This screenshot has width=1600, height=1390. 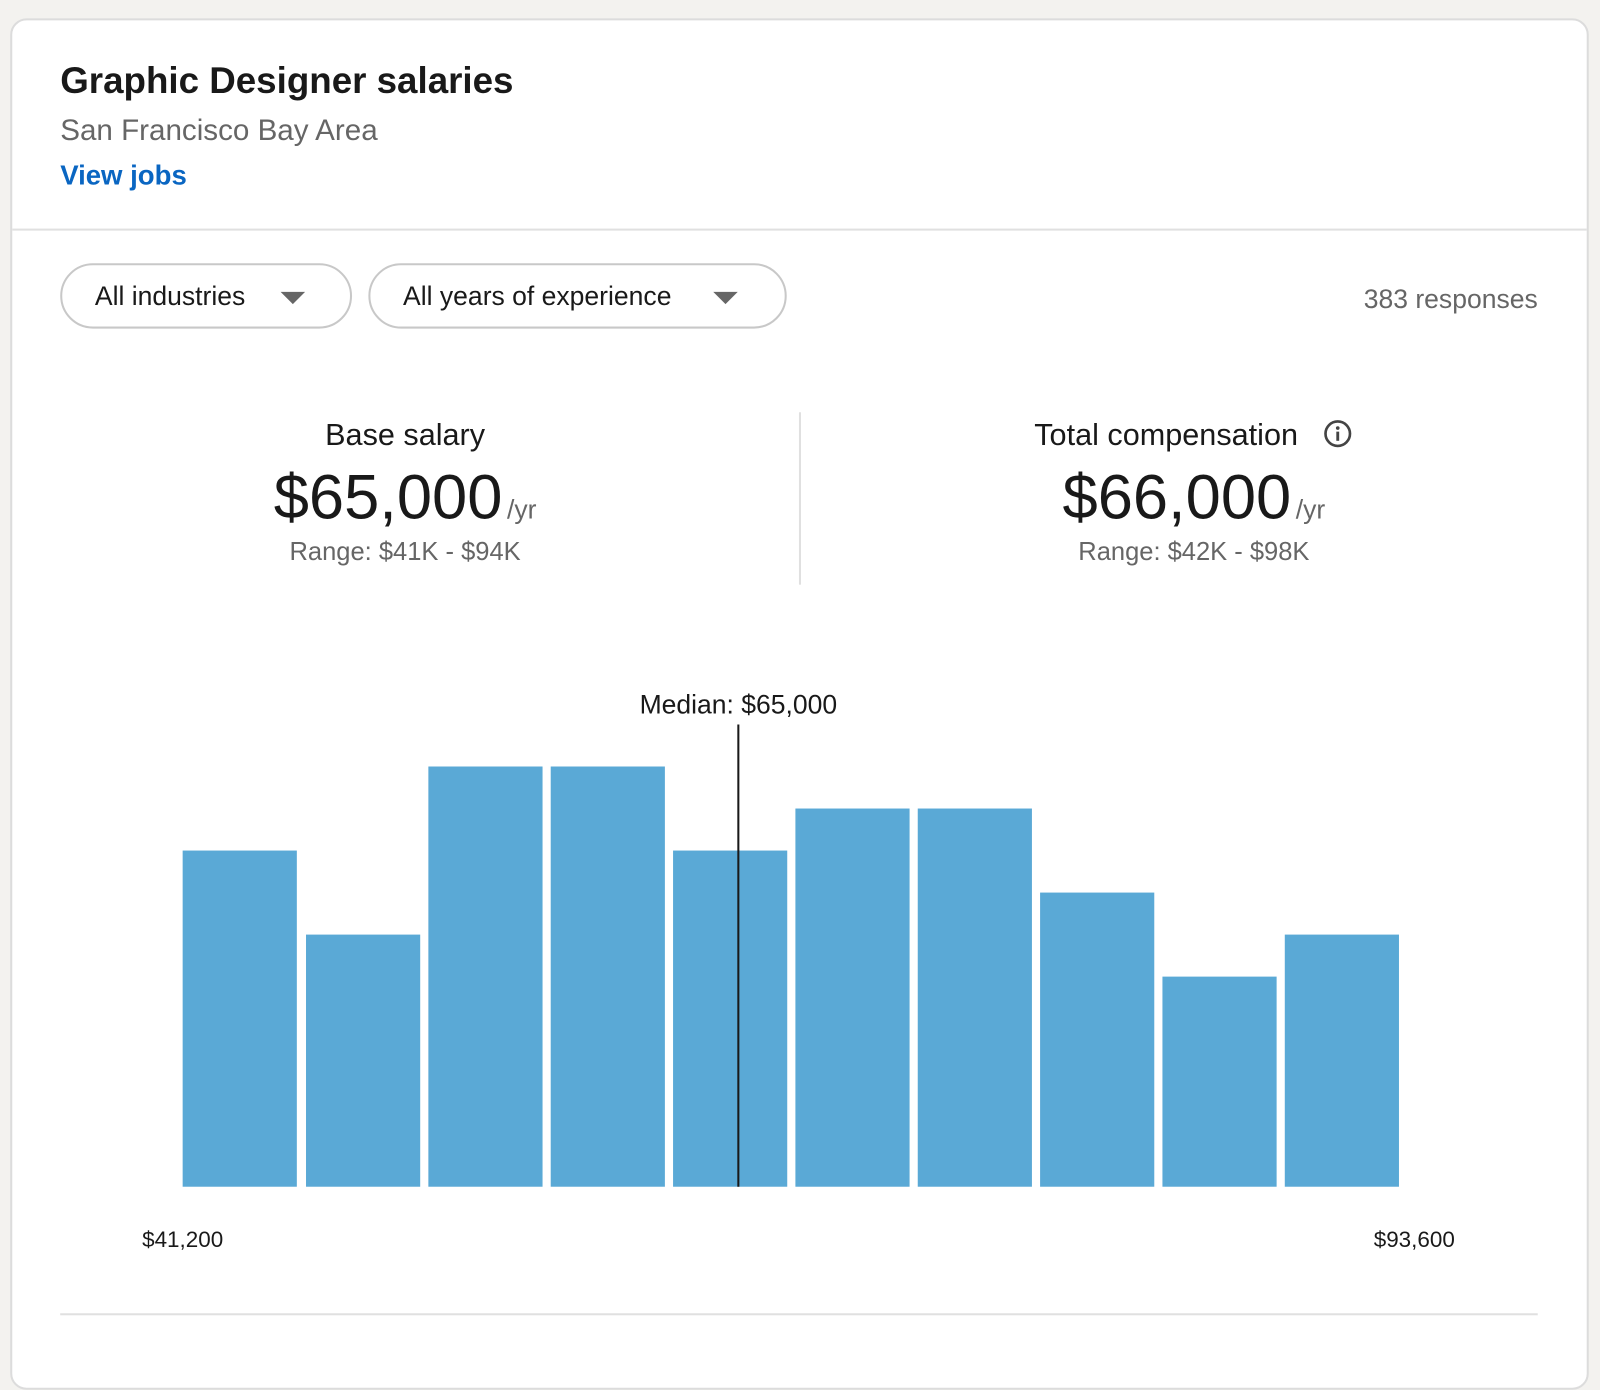 I want to click on responses-count: 383 responses, so click(x=1450, y=299).